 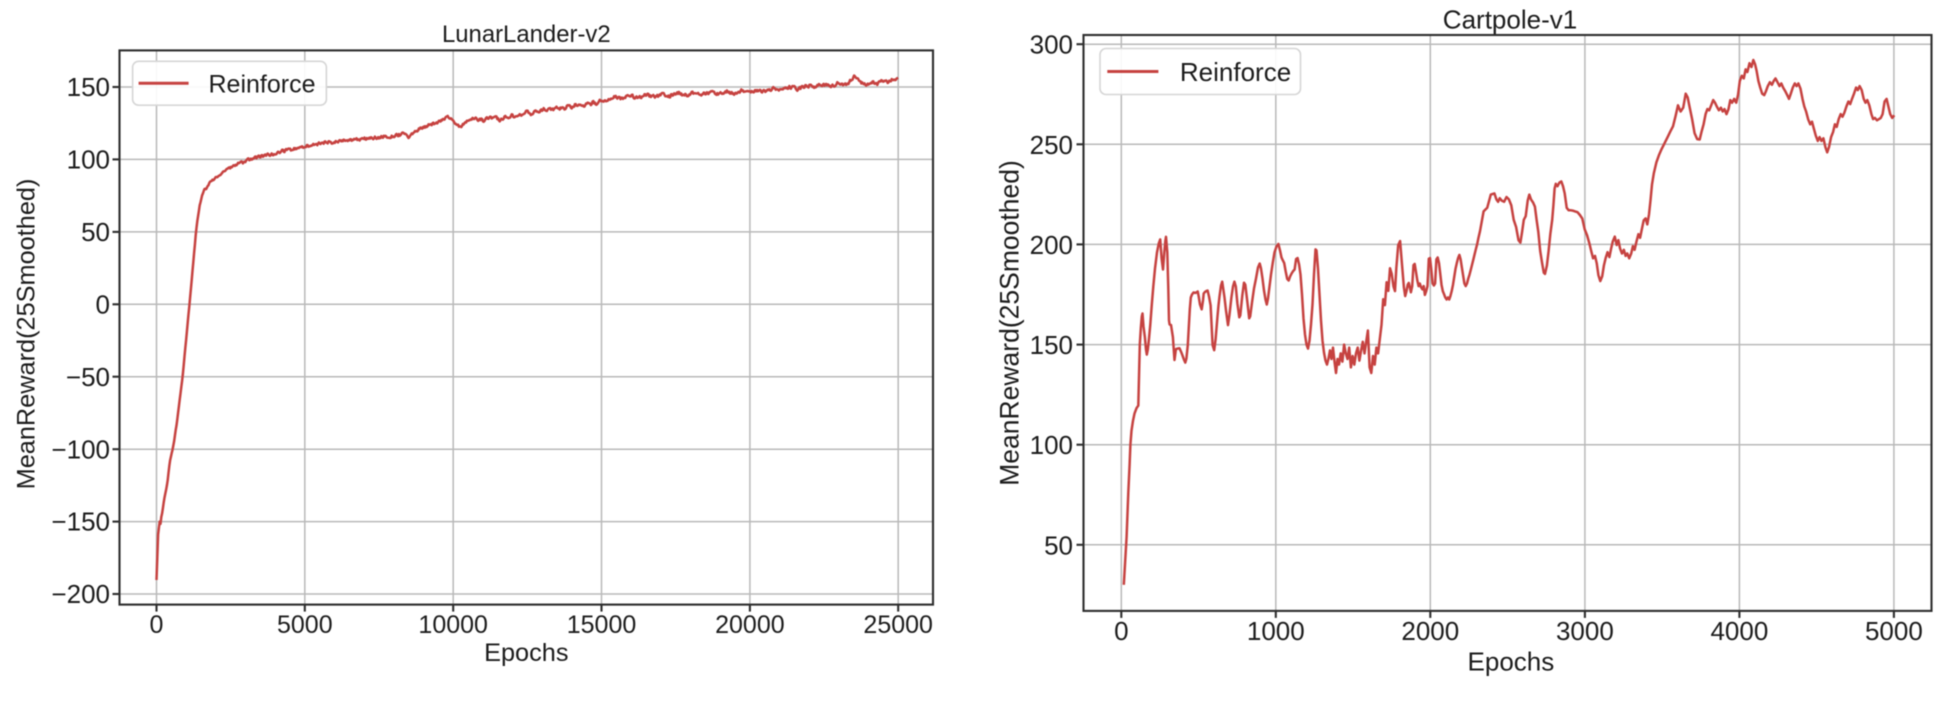 I want to click on svg-text: LunarLander-v2, so click(x=526, y=34).